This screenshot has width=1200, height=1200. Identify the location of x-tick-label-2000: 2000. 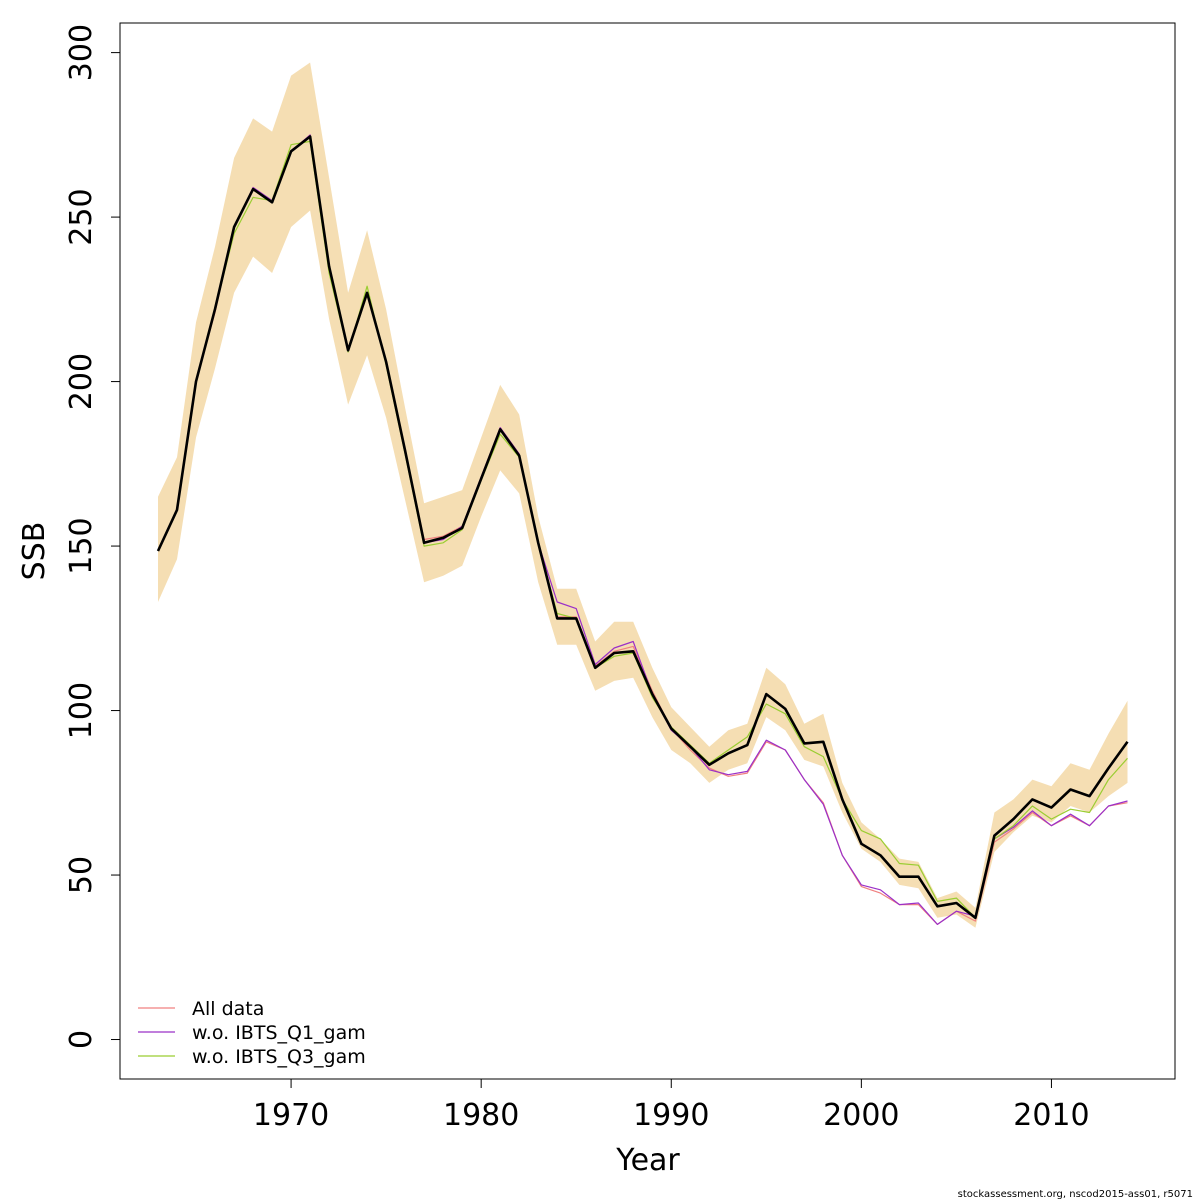
(861, 1115).